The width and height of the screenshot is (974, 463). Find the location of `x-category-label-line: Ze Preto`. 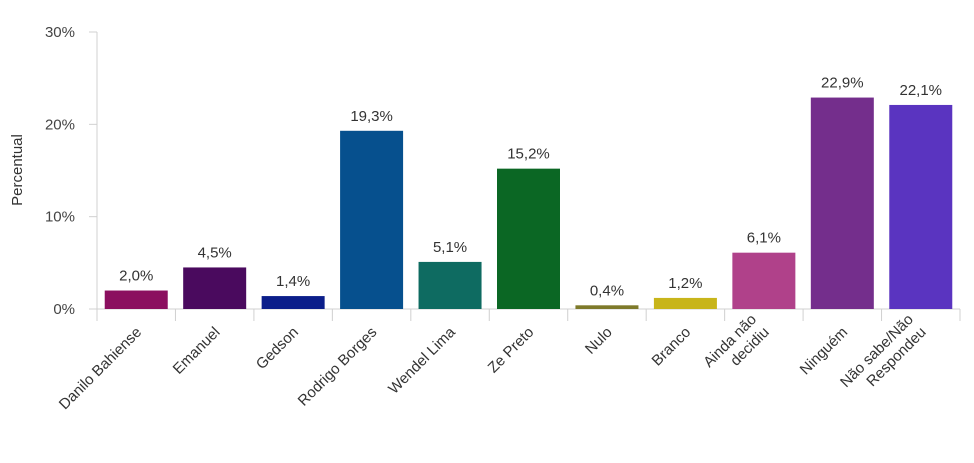

x-category-label-line: Ze Preto is located at coordinates (511, 350).